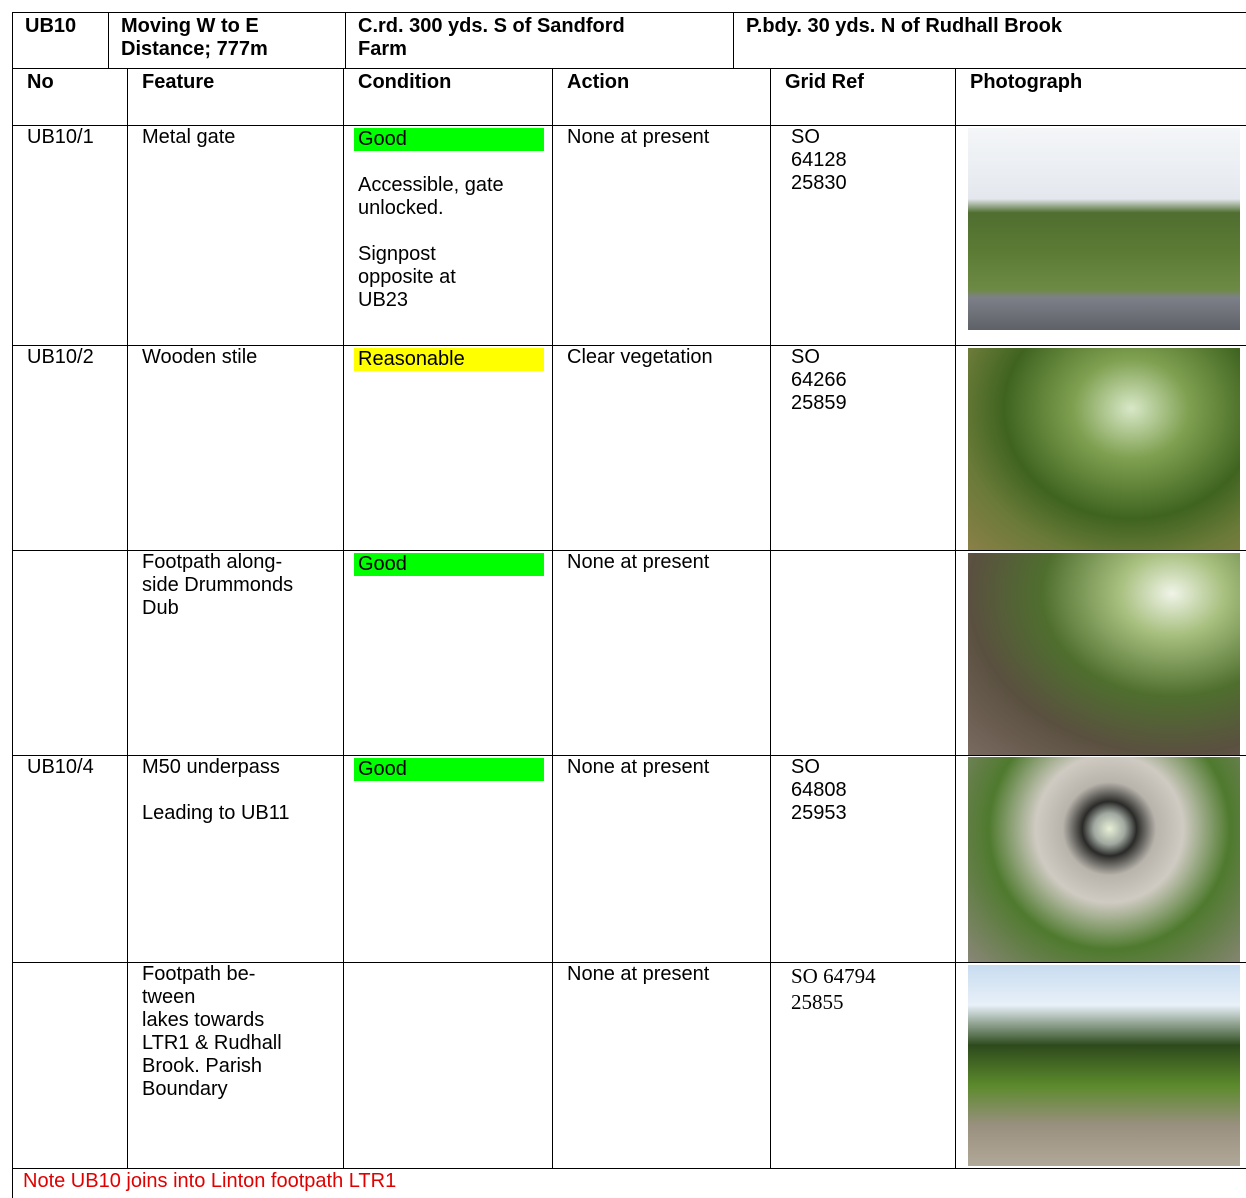 This screenshot has height=1198, width=1246. What do you see at coordinates (662, 97) in the screenshot?
I see `column-header: Action` at bounding box center [662, 97].